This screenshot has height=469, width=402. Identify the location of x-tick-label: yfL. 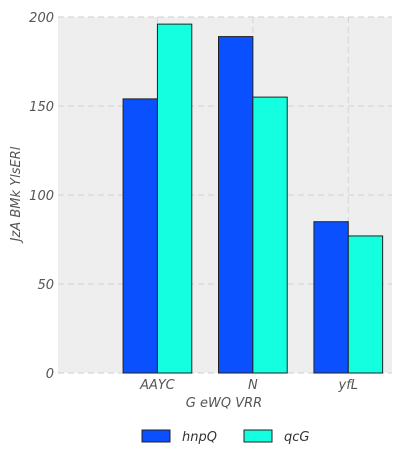
(348, 385).